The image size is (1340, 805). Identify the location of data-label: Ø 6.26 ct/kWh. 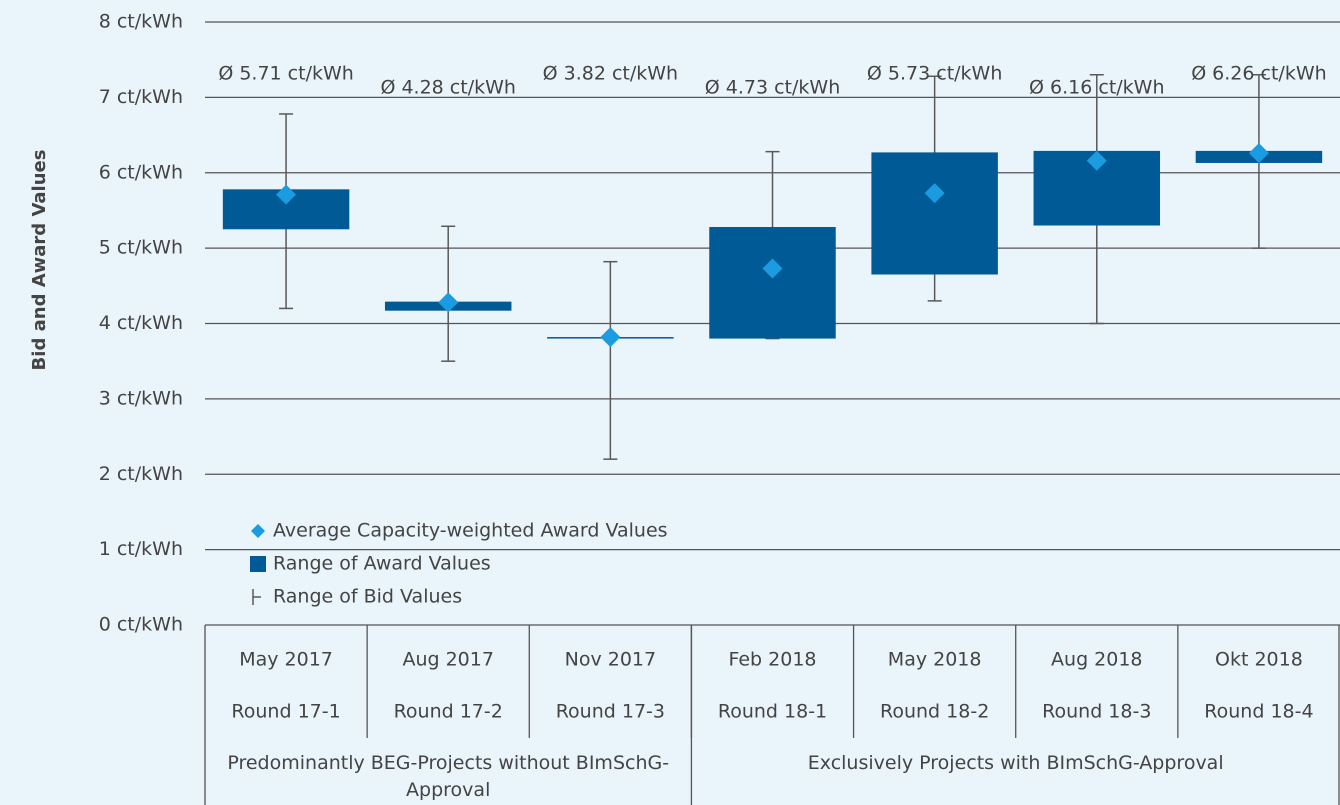
(1258, 74).